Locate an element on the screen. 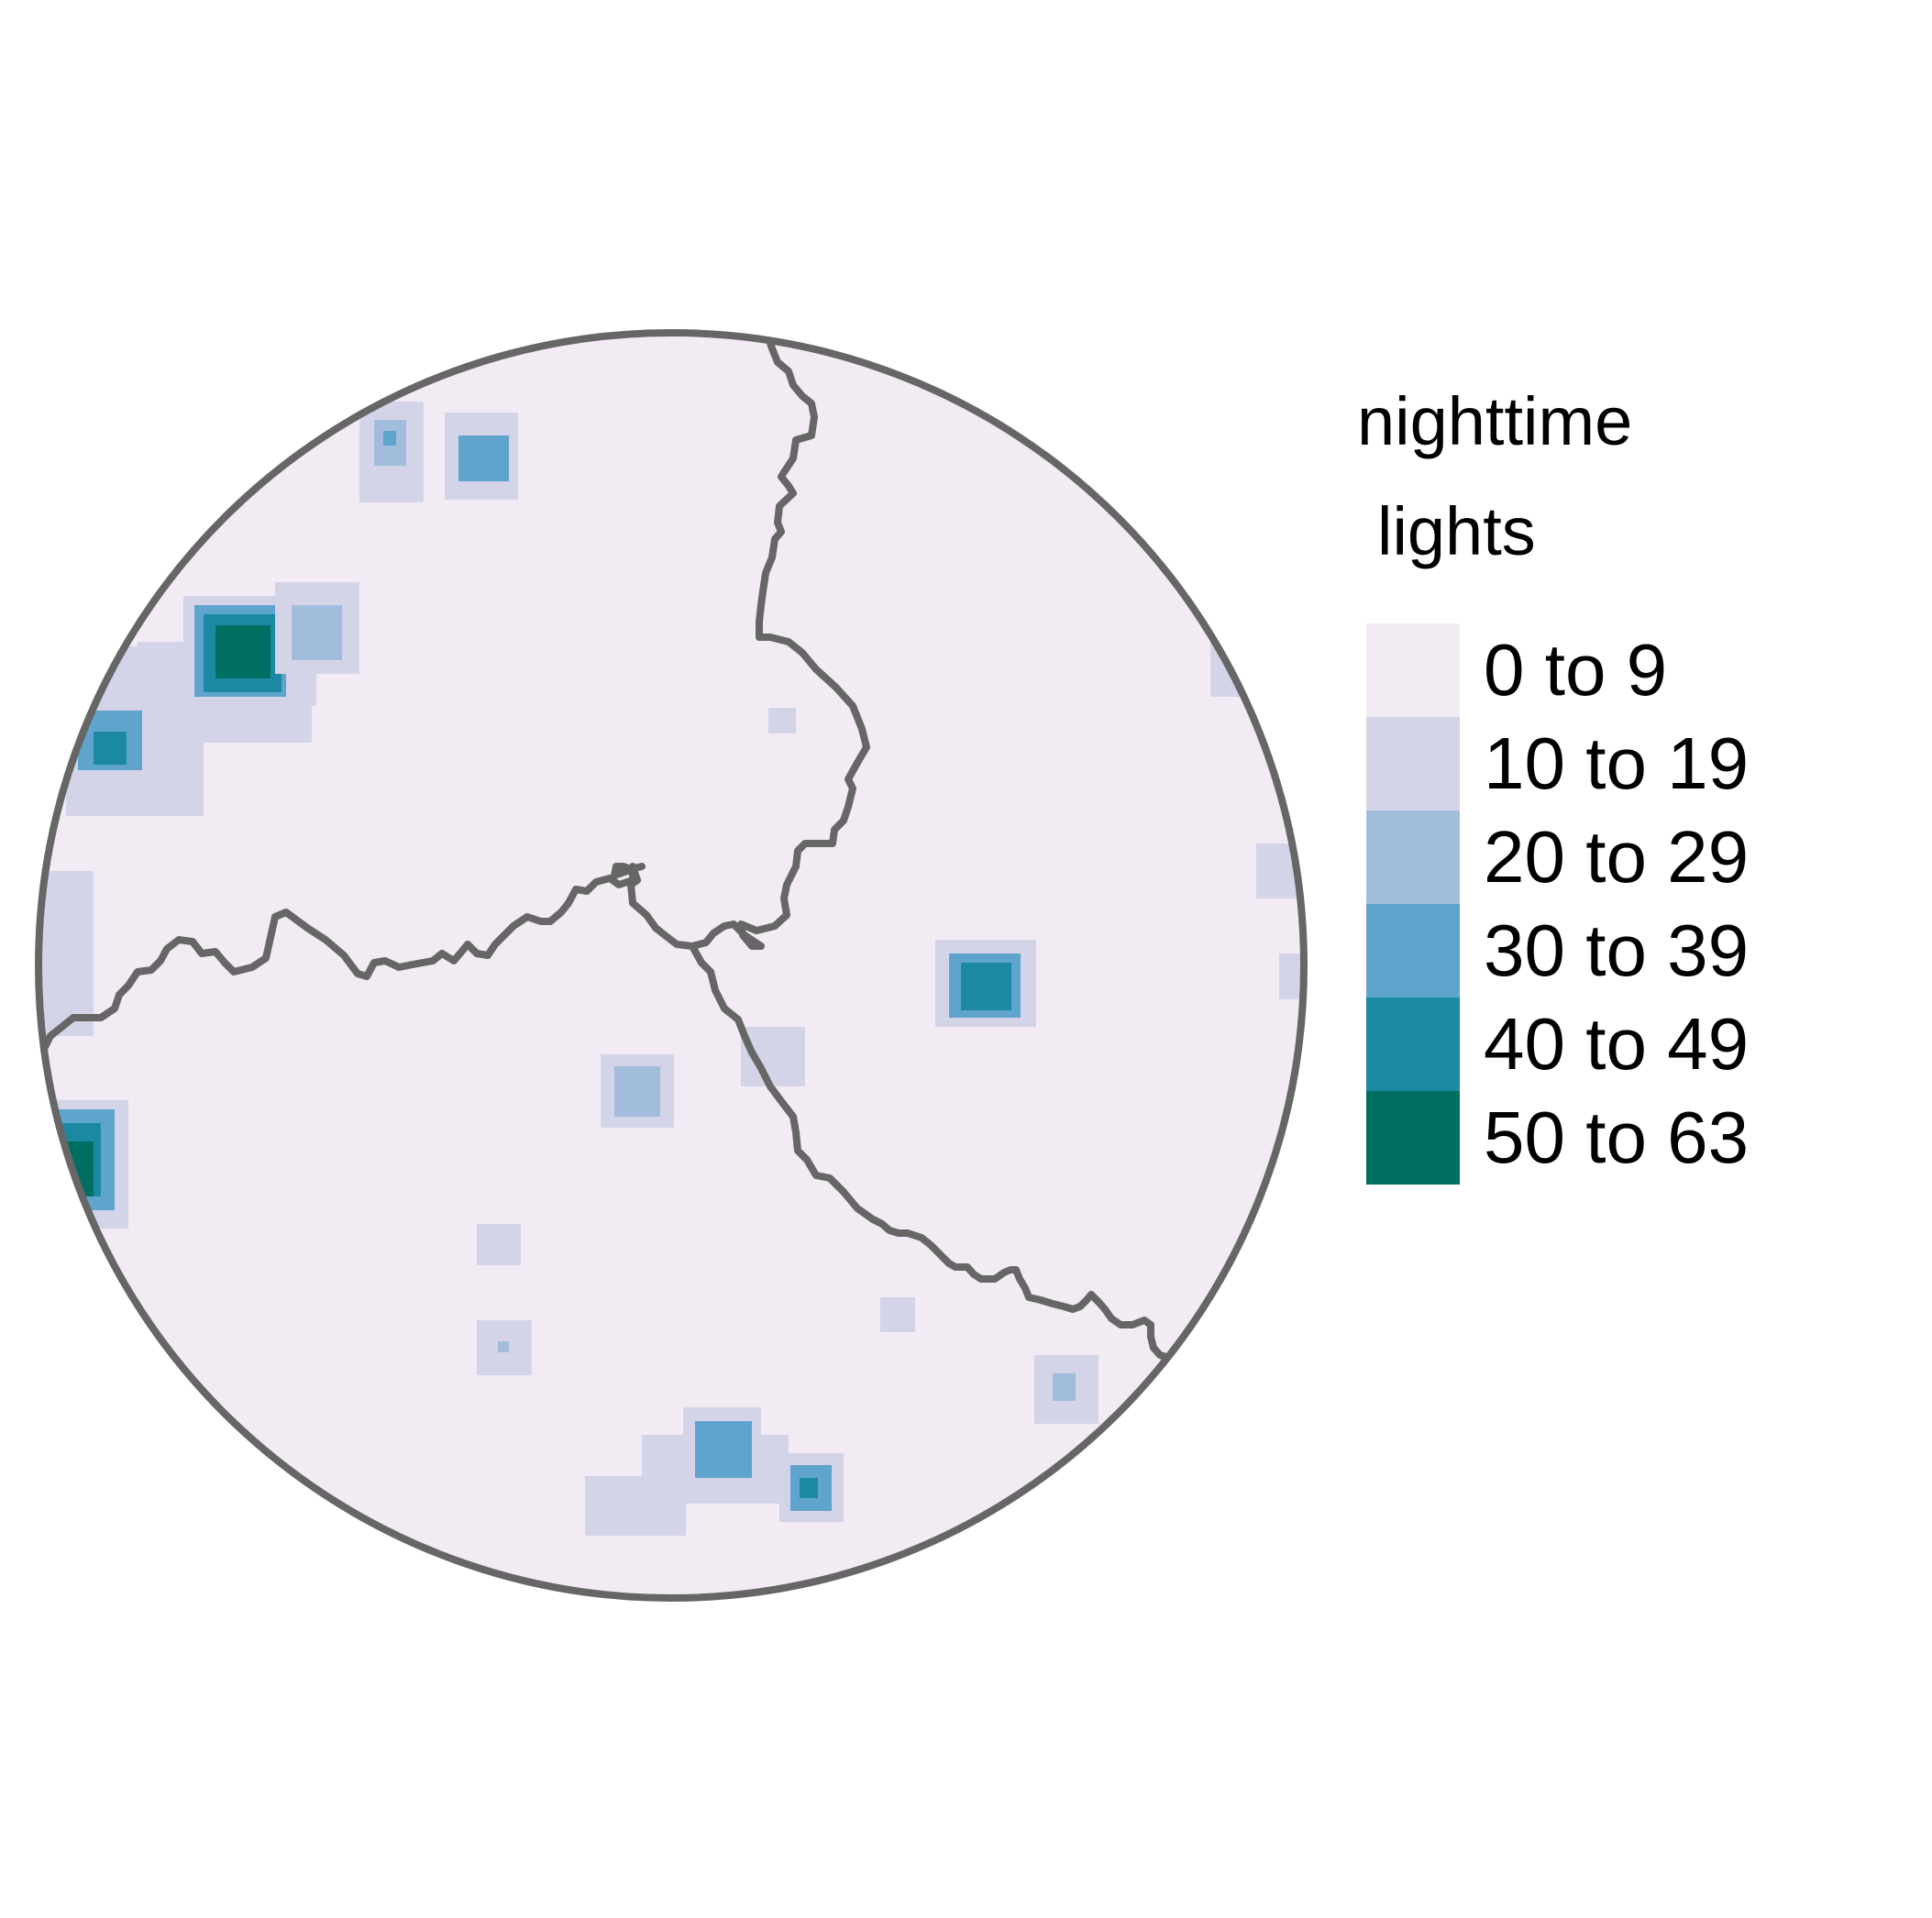 This screenshot has height=1918, width=1932. legend-item: 30 to 39 is located at coordinates (1618, 951).